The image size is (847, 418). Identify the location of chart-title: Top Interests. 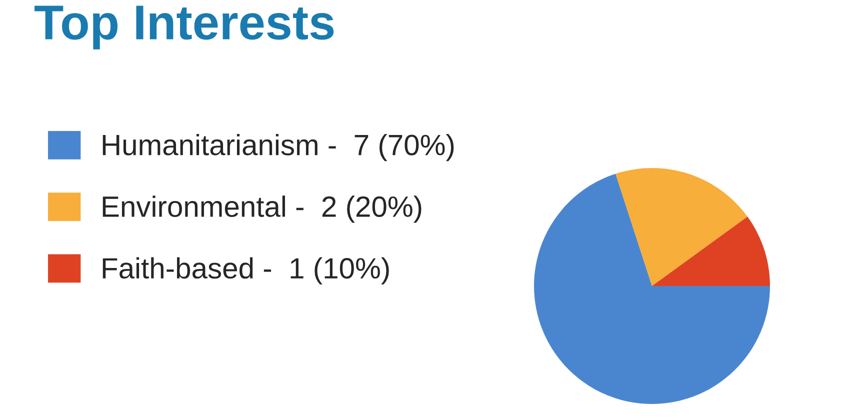
(184, 28).